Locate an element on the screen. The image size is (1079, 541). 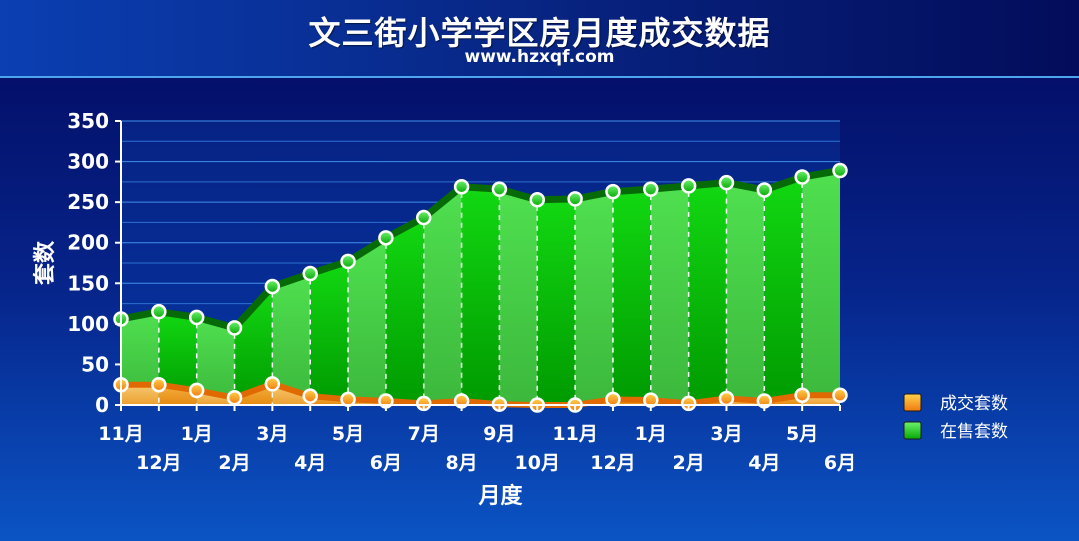
legend-label: 在售套数 is located at coordinates (974, 432).